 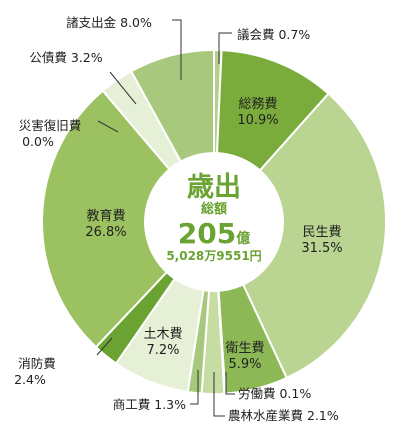 What do you see at coordinates (104, 346) in the screenshot?
I see `leader-line-e6b688e998b2e8b2bb` at bounding box center [104, 346].